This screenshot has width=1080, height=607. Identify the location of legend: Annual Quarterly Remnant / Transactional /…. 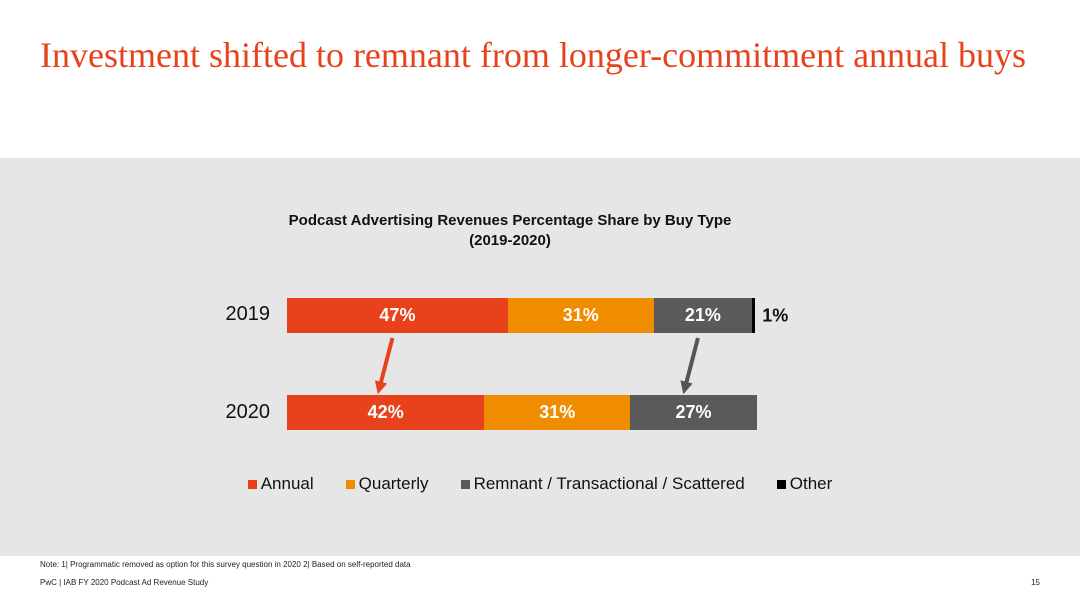
(540, 484).